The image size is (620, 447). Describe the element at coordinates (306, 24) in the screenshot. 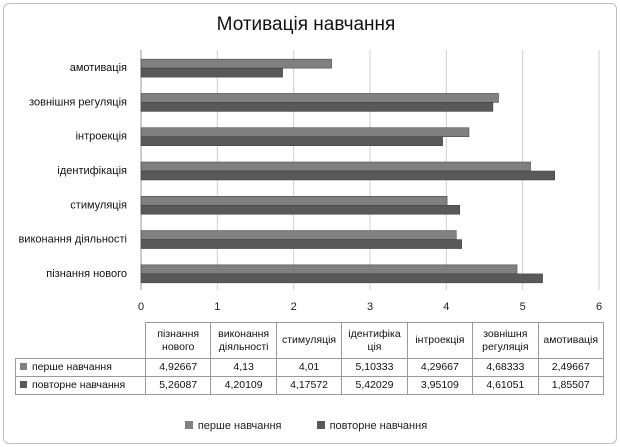

I see `chart-title: Мотивація навчання` at that location.